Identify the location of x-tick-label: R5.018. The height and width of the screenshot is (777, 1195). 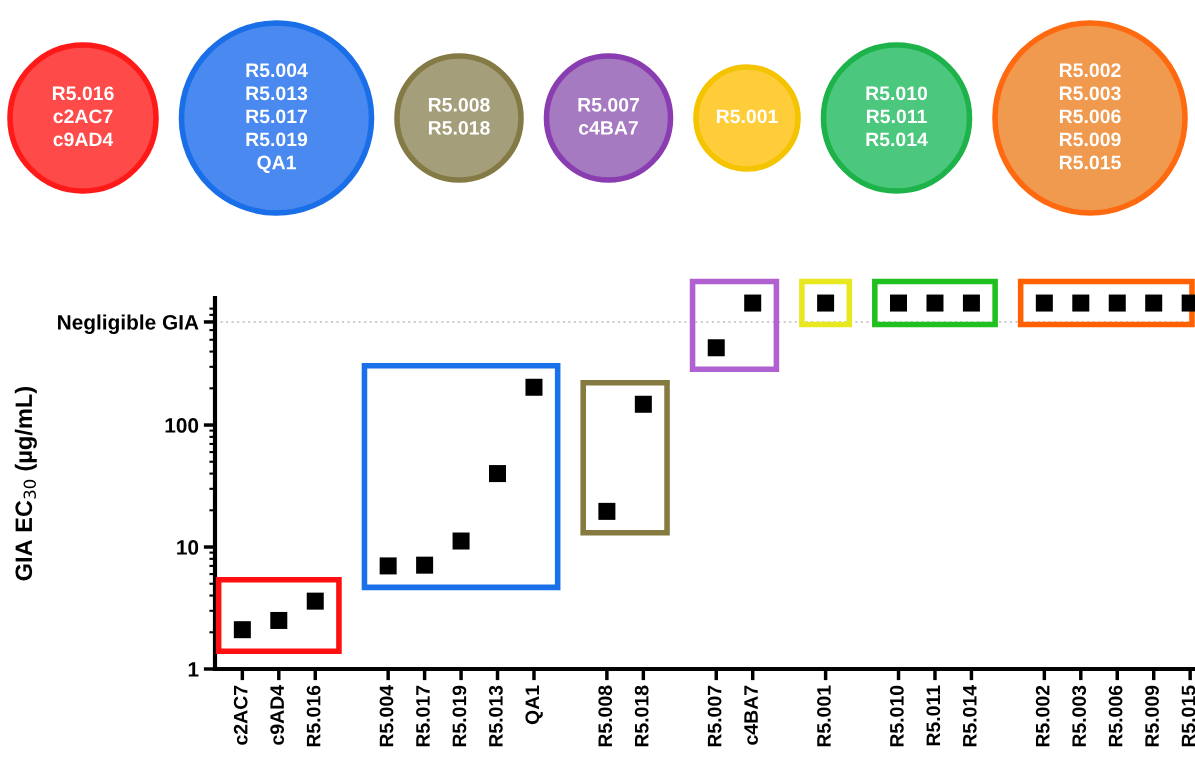
(641, 716).